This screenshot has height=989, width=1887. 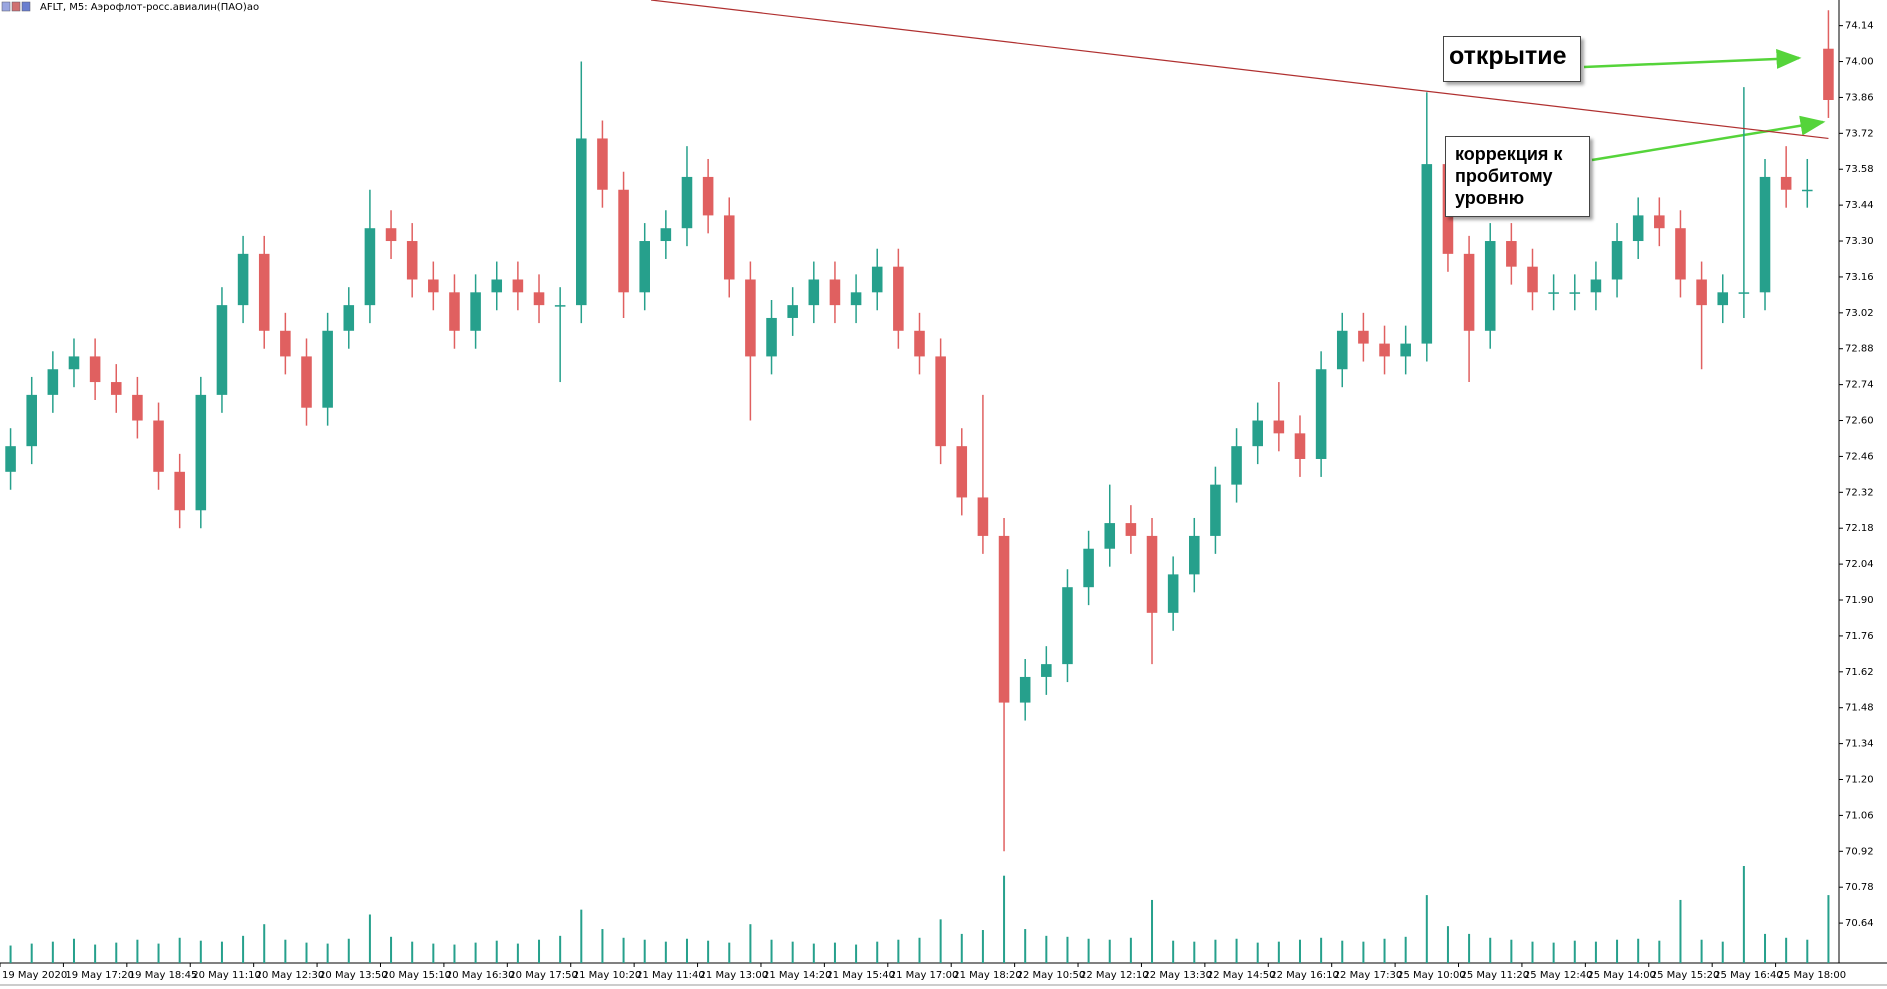 I want to click on y-tick-label: 72.18, so click(x=1859, y=528).